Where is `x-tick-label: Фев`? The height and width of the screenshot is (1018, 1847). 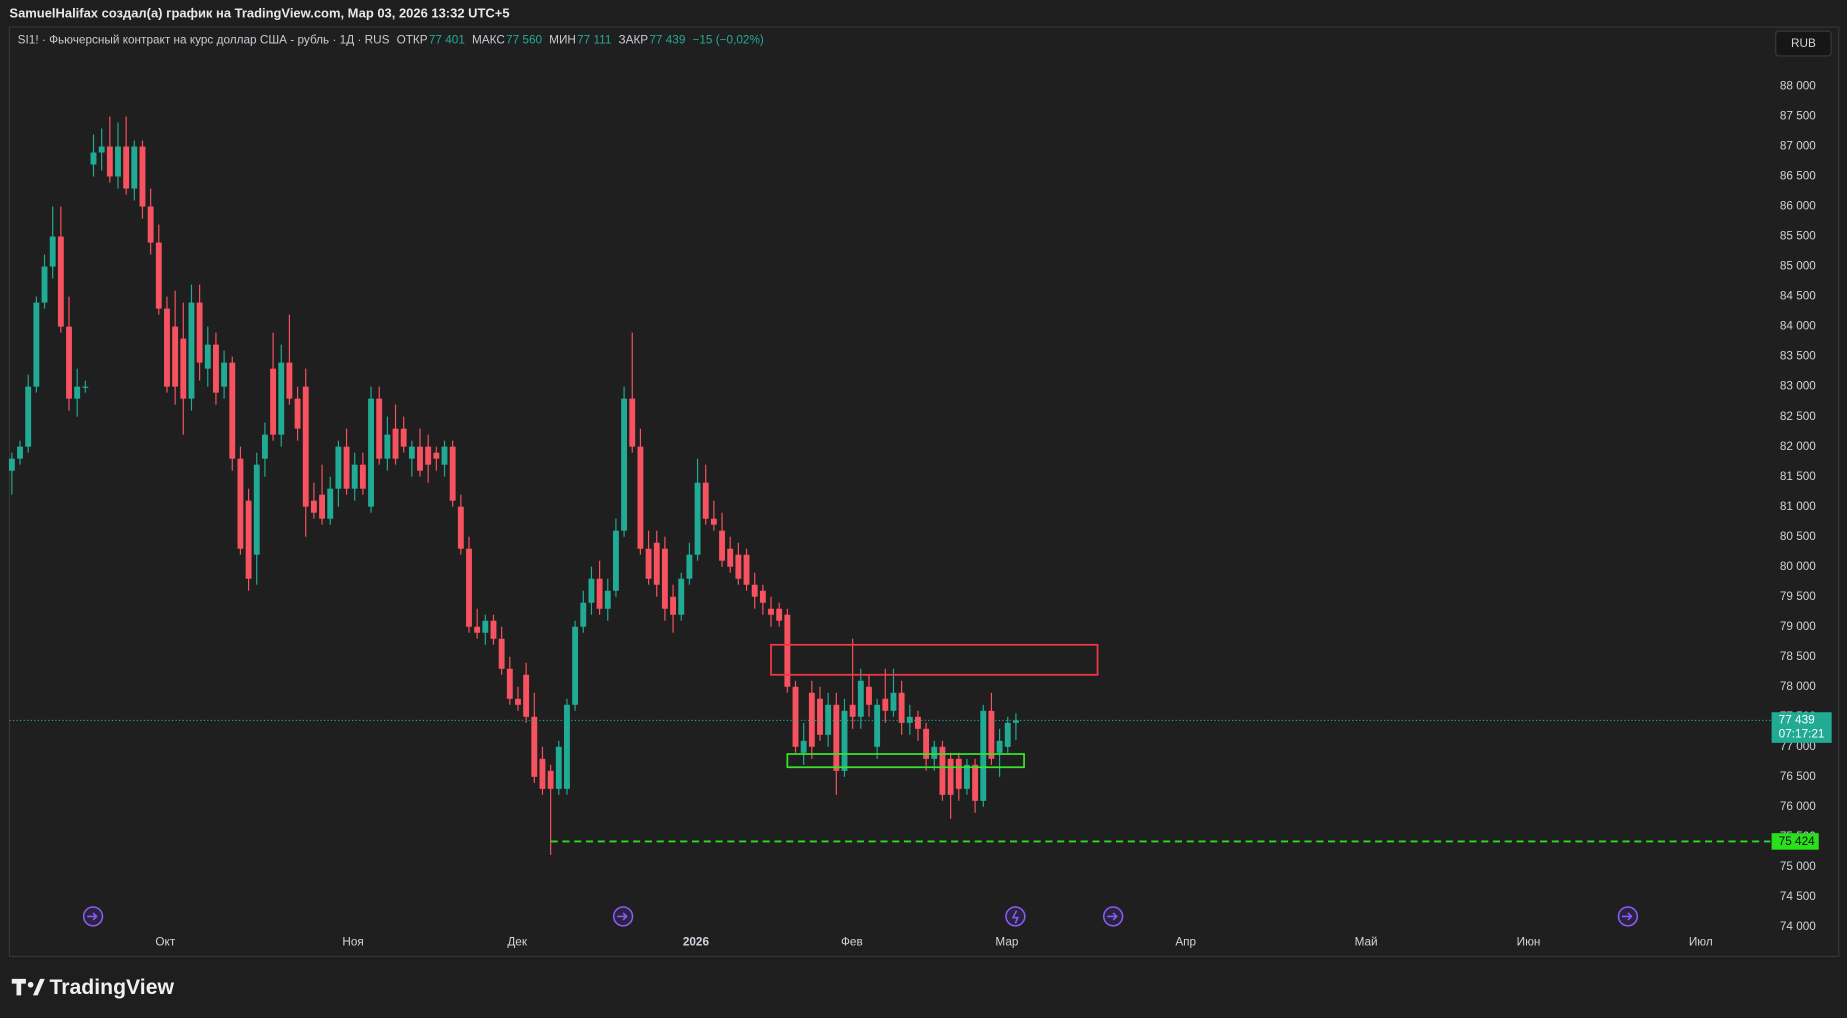
x-tick-label: Фев is located at coordinates (852, 941).